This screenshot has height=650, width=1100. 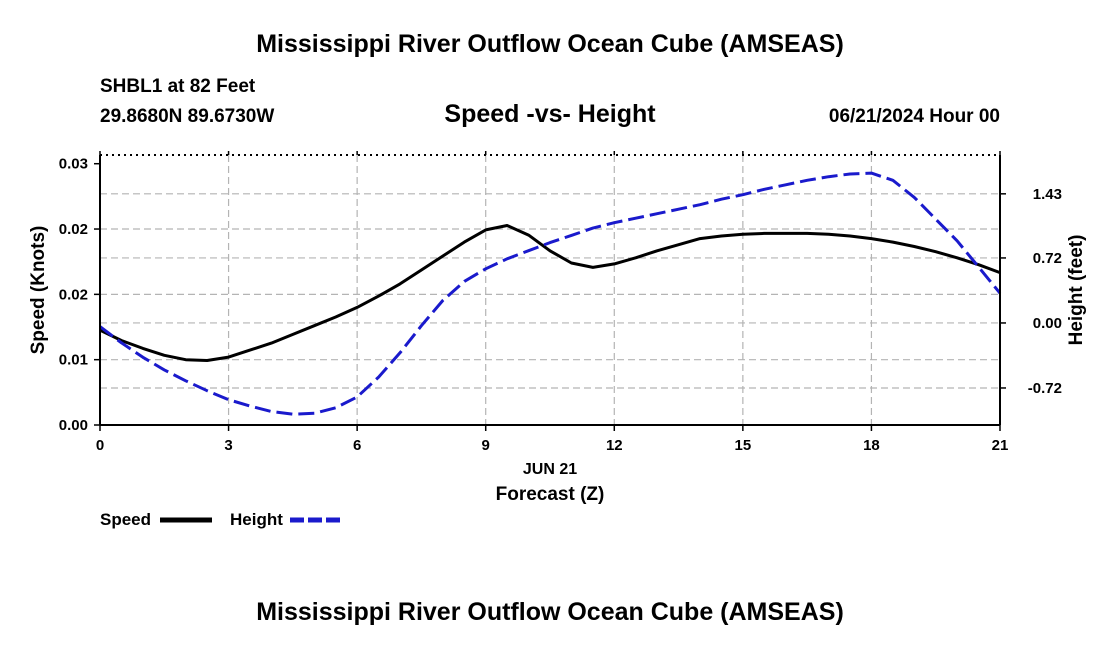 I want to click on left-axis-label: Speed (Knots), so click(x=38, y=290).